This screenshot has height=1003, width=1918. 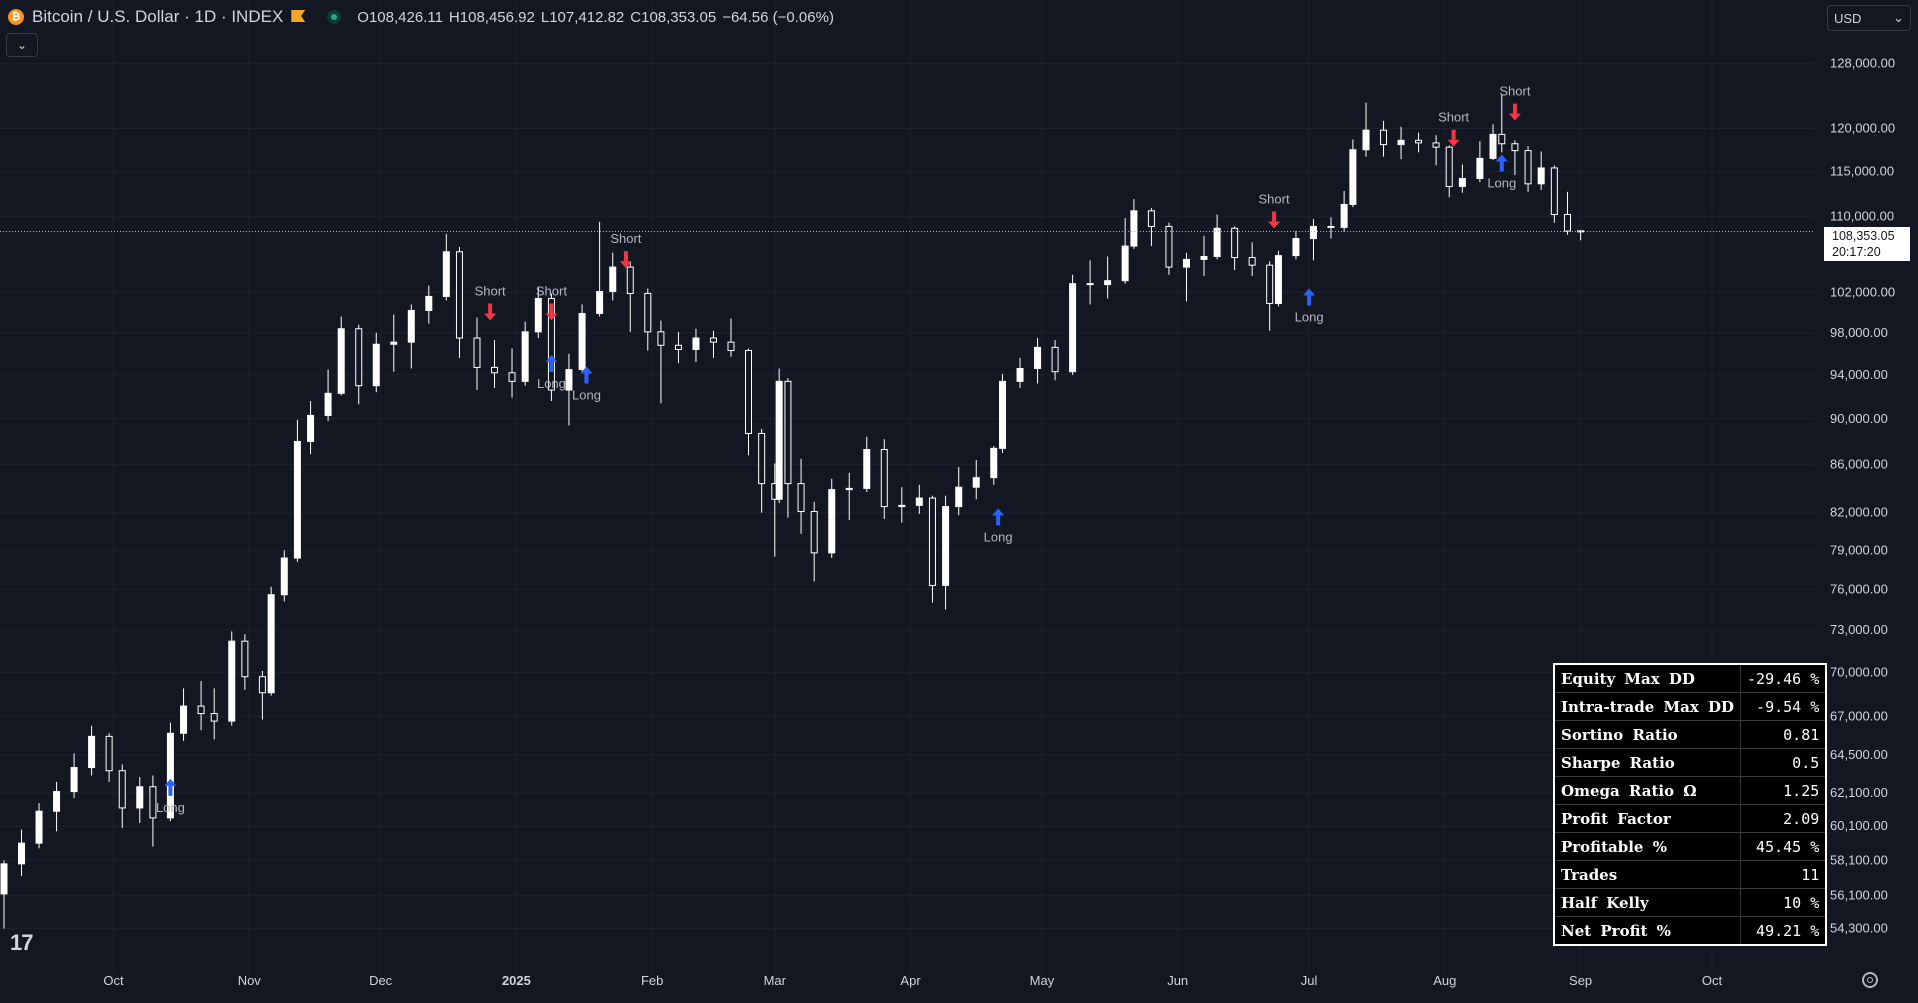 What do you see at coordinates (1783, 846) in the screenshot?
I see `stats-value: 45.45 %` at bounding box center [1783, 846].